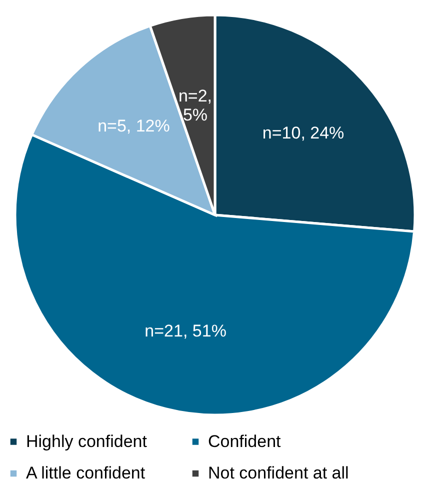 Image resolution: width=437 pixels, height=500 pixels. I want to click on data-label: n=2, 5%, so click(195, 105).